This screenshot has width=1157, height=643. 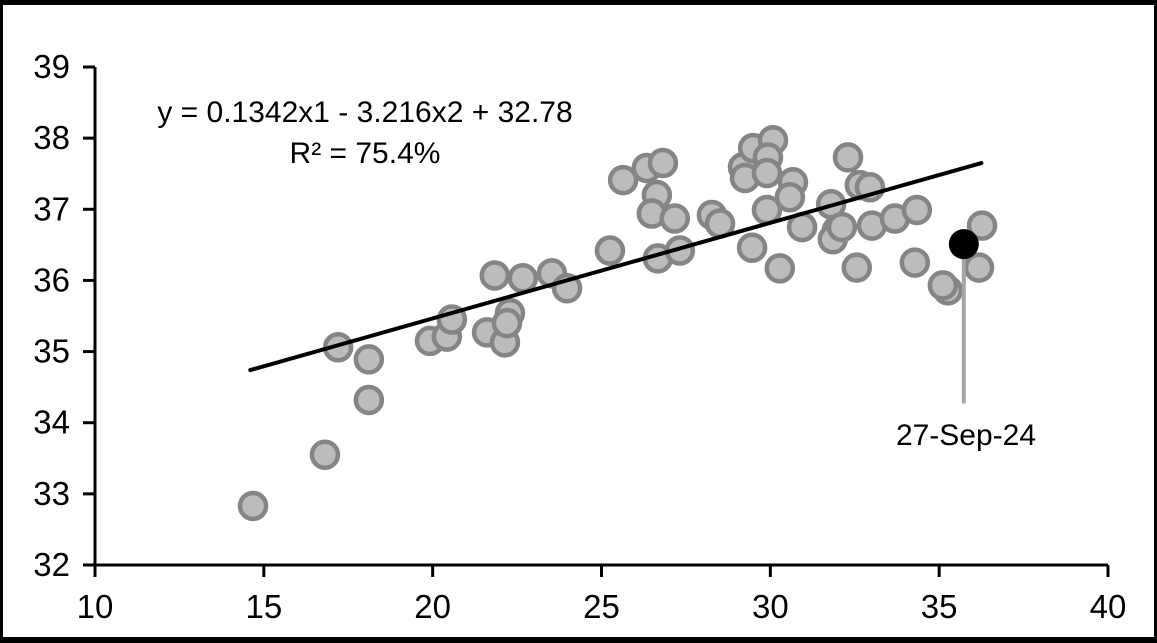 What do you see at coordinates (51, 493) in the screenshot?
I see `y-axis-tick-label: 33` at bounding box center [51, 493].